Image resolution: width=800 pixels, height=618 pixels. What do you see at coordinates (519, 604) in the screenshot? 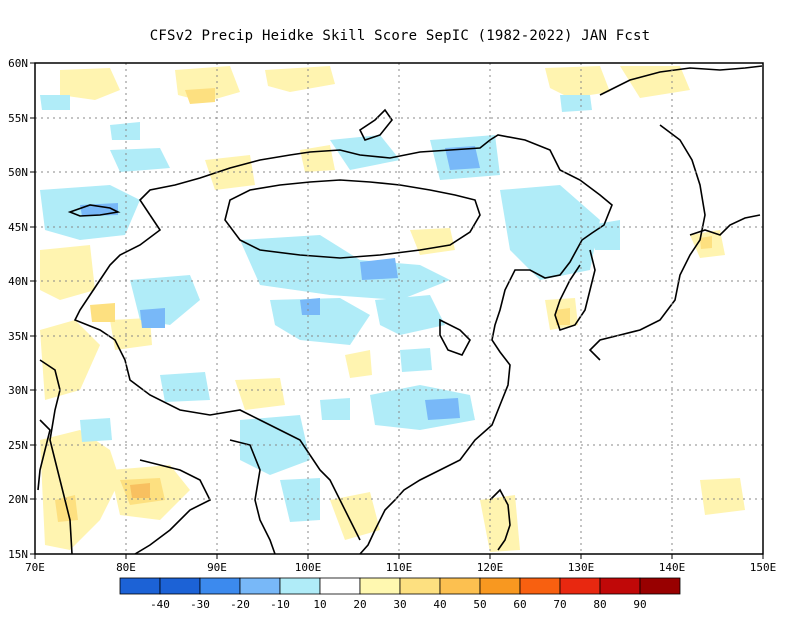
I see `colorbar-label: 60` at bounding box center [519, 604].